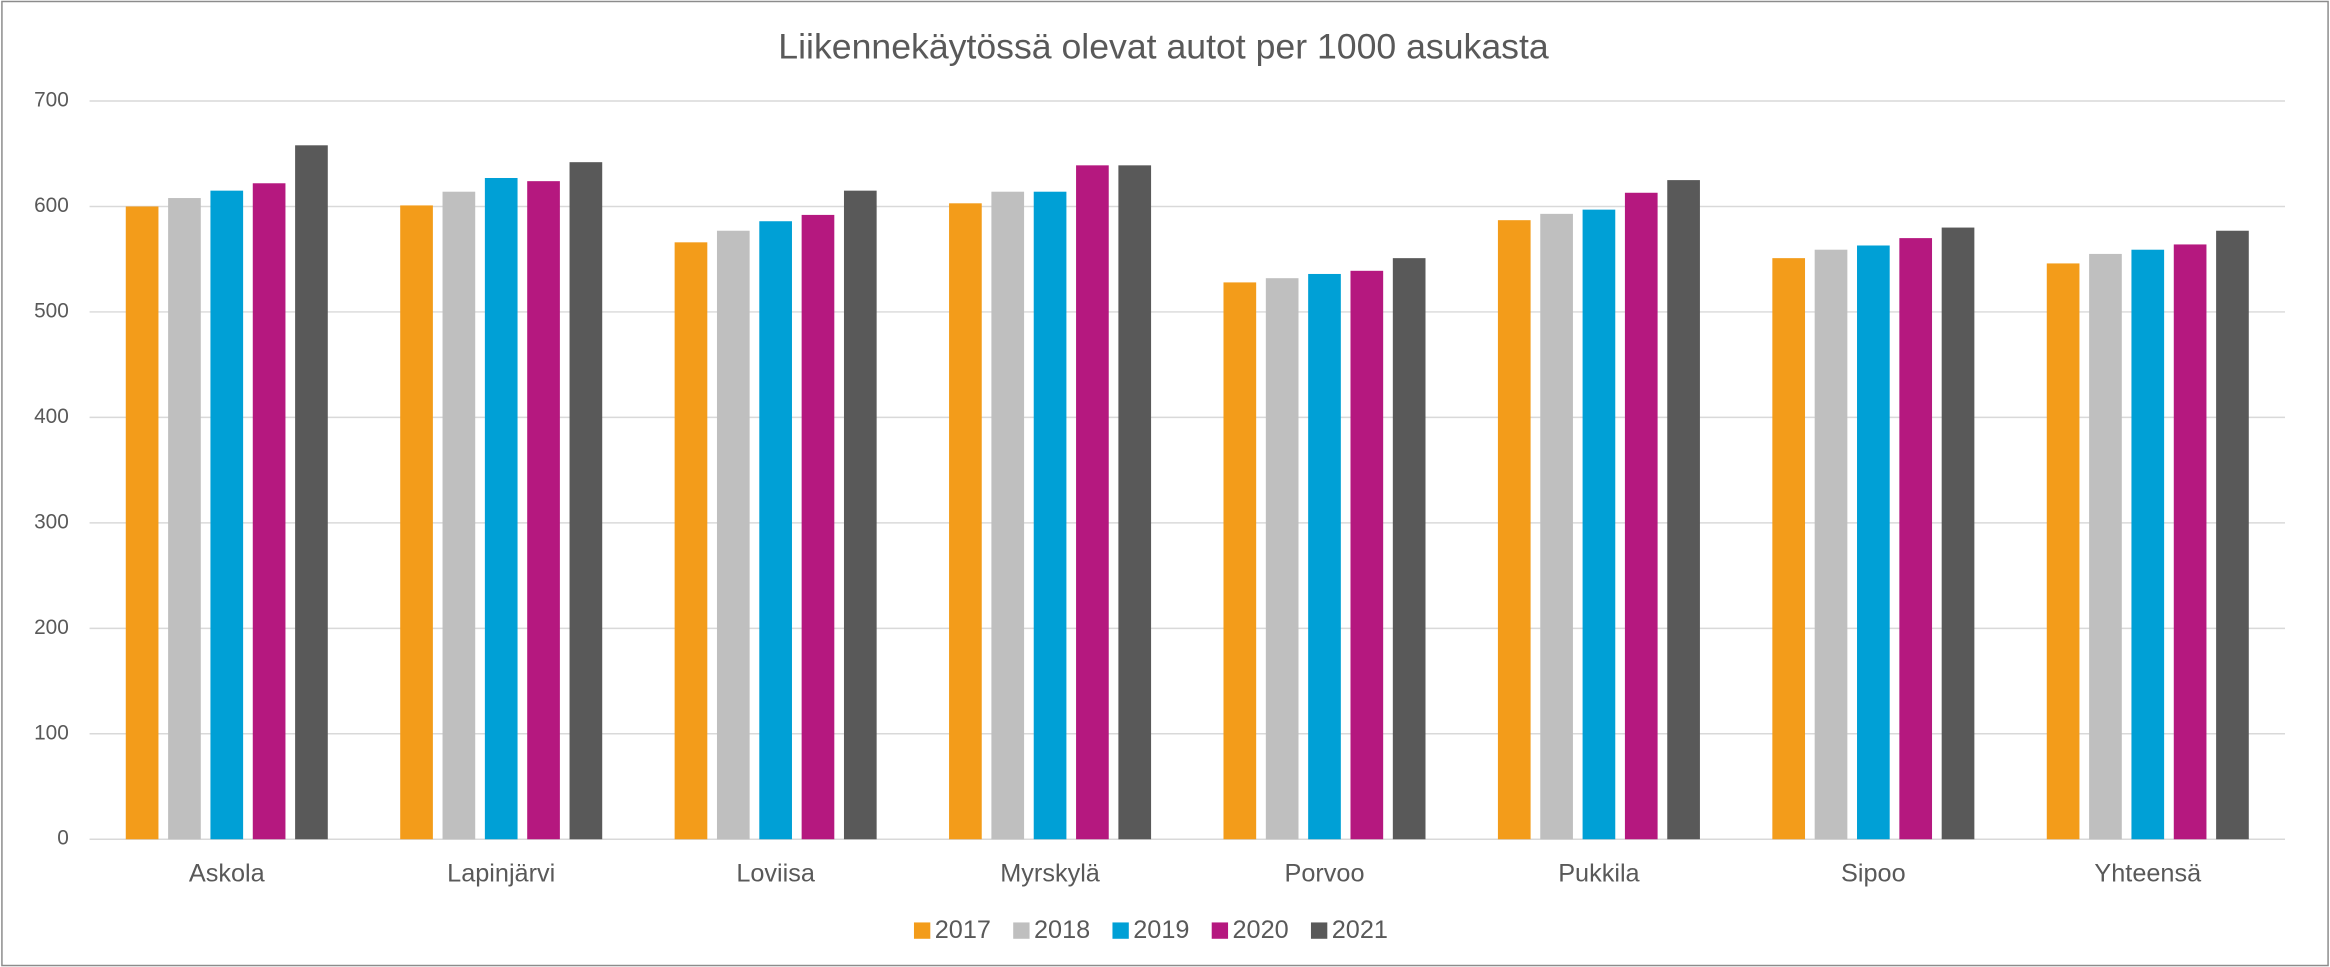 The width and height of the screenshot is (2330, 967). What do you see at coordinates (1360, 930) in the screenshot?
I see `legend-label: 2021` at bounding box center [1360, 930].